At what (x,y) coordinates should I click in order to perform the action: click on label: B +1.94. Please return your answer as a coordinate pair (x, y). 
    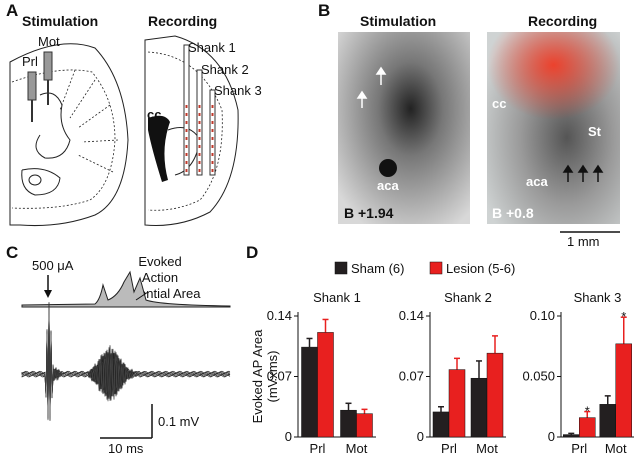
    Looking at the image, I should click on (369, 213).